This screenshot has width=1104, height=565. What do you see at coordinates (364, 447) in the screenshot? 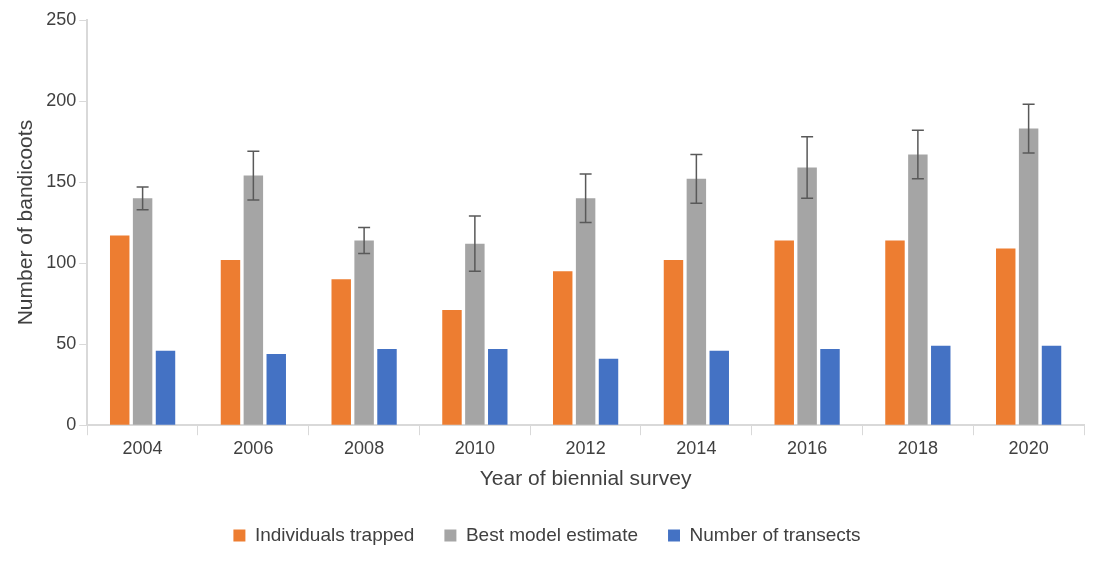
I see `x-tick-label: 2008` at bounding box center [364, 447].